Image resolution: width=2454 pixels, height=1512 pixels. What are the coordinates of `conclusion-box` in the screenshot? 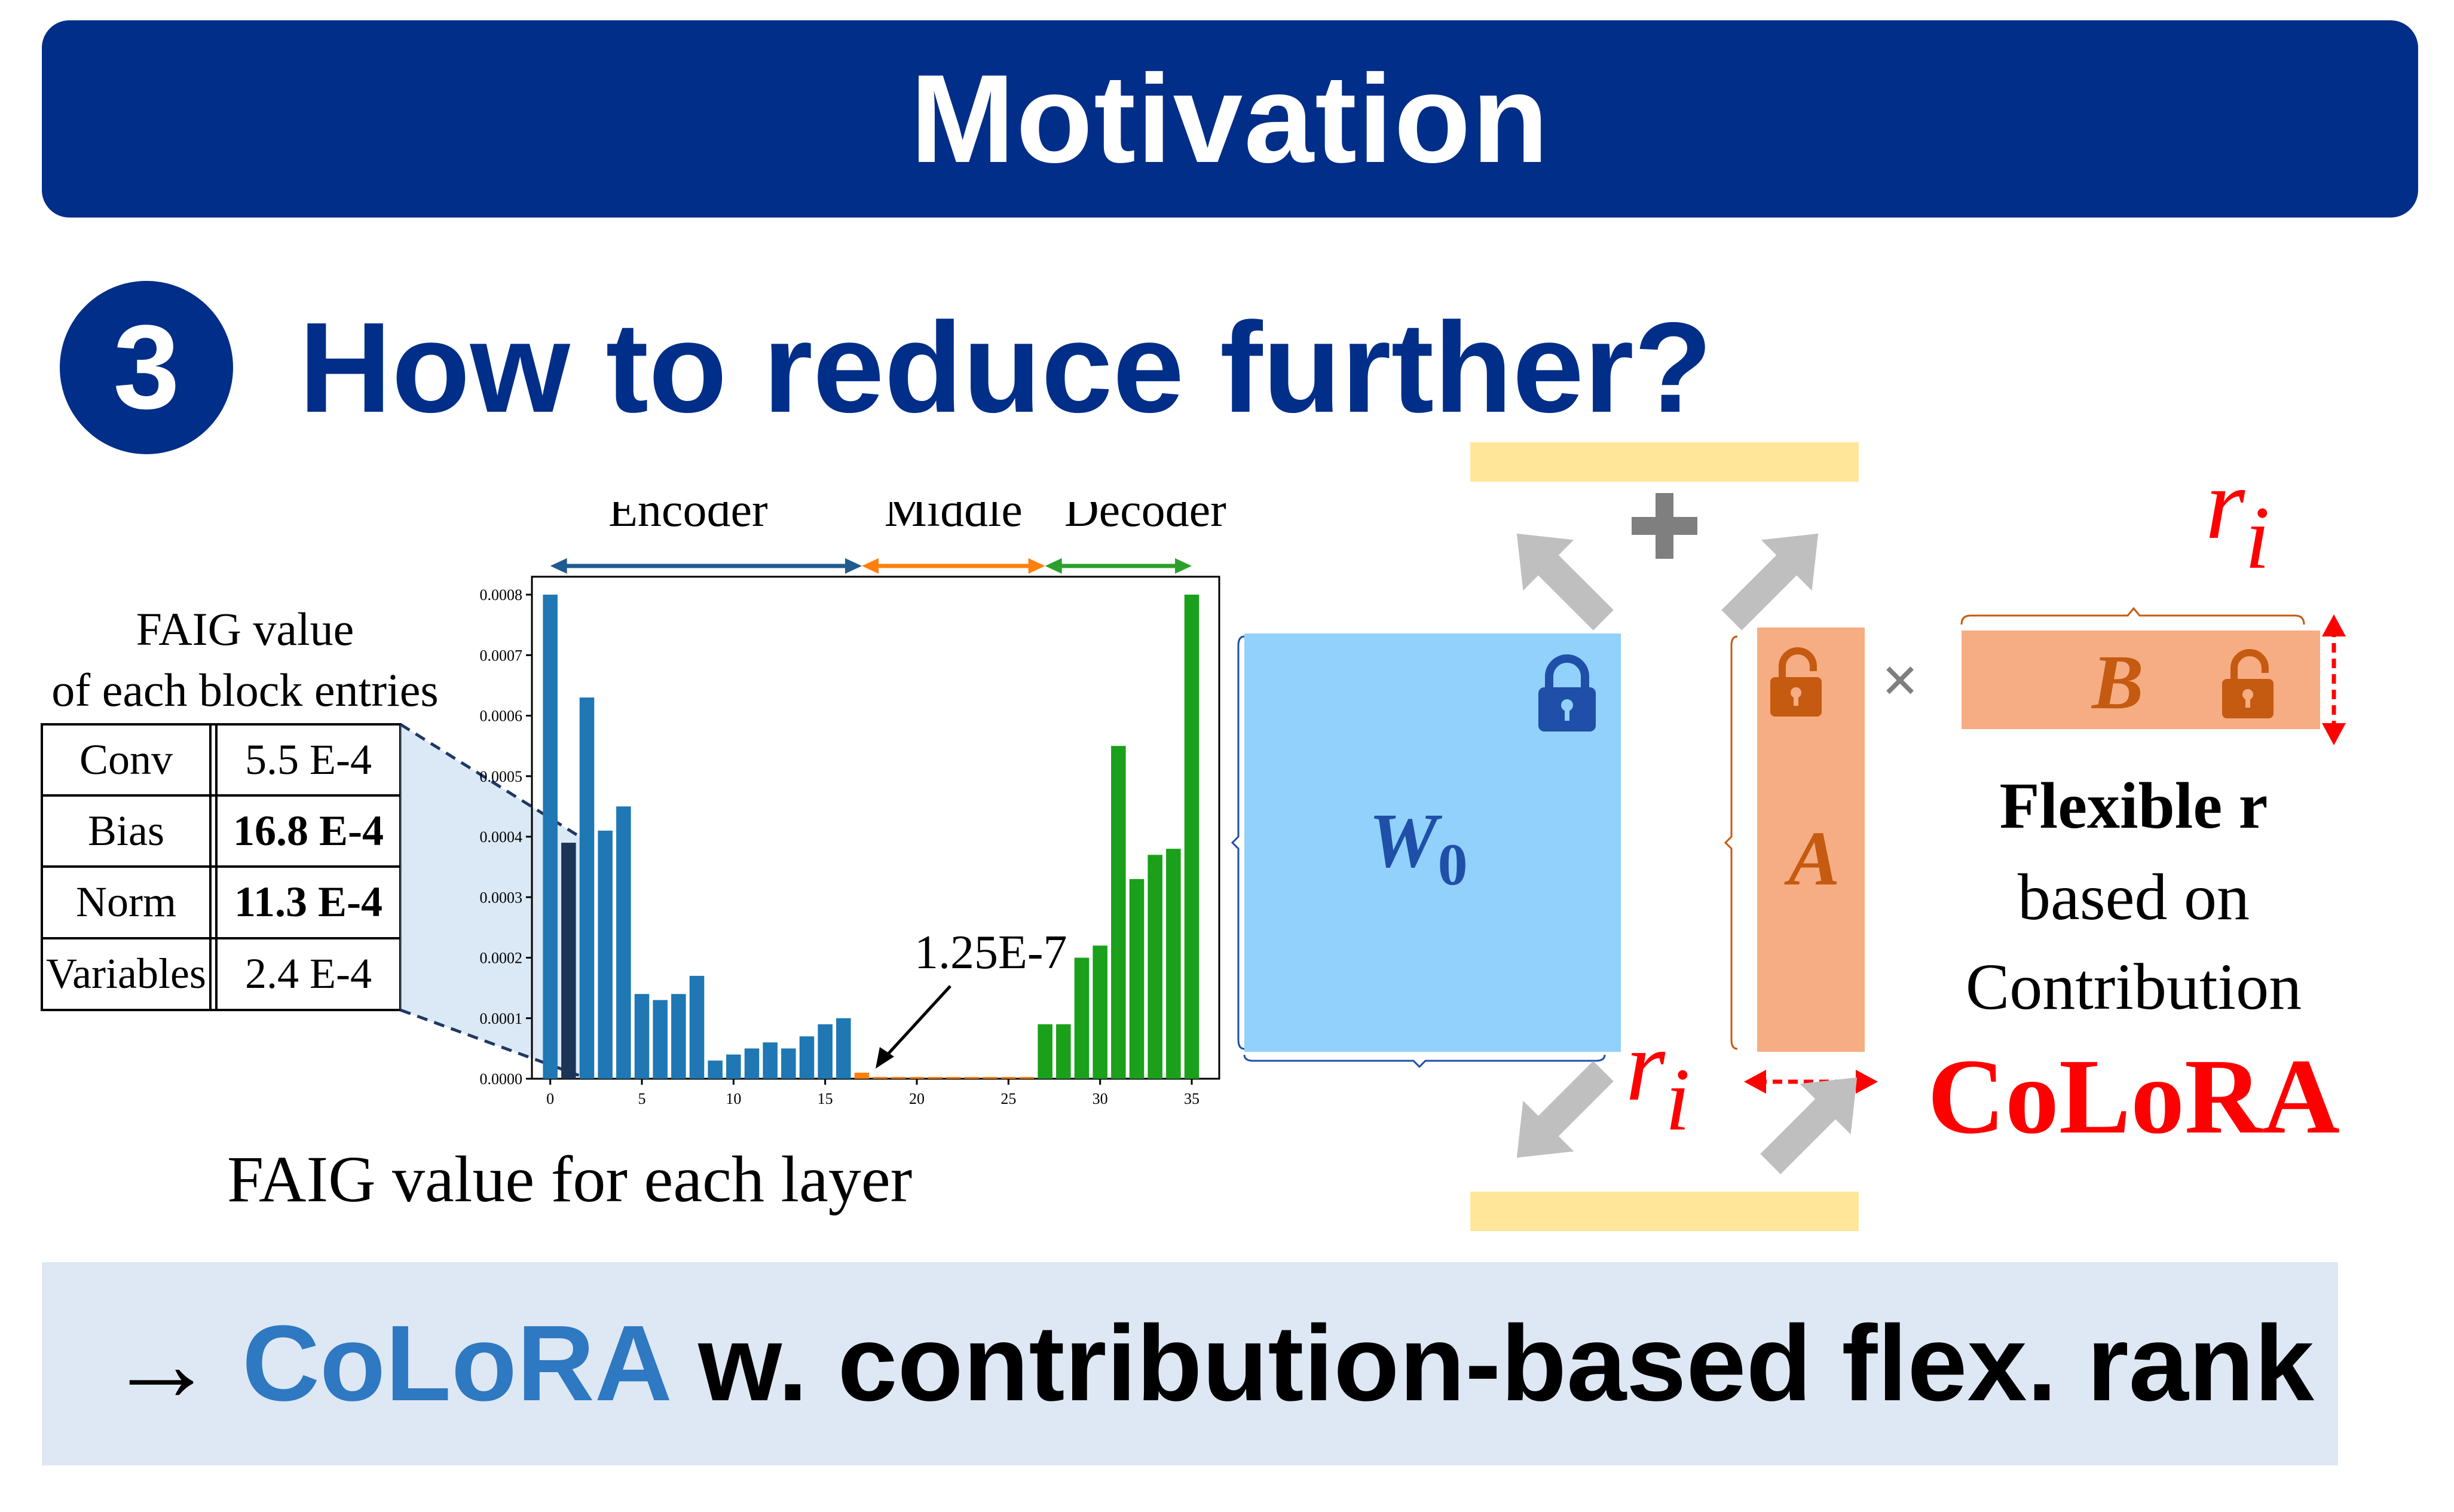 It's located at (1190, 1363).